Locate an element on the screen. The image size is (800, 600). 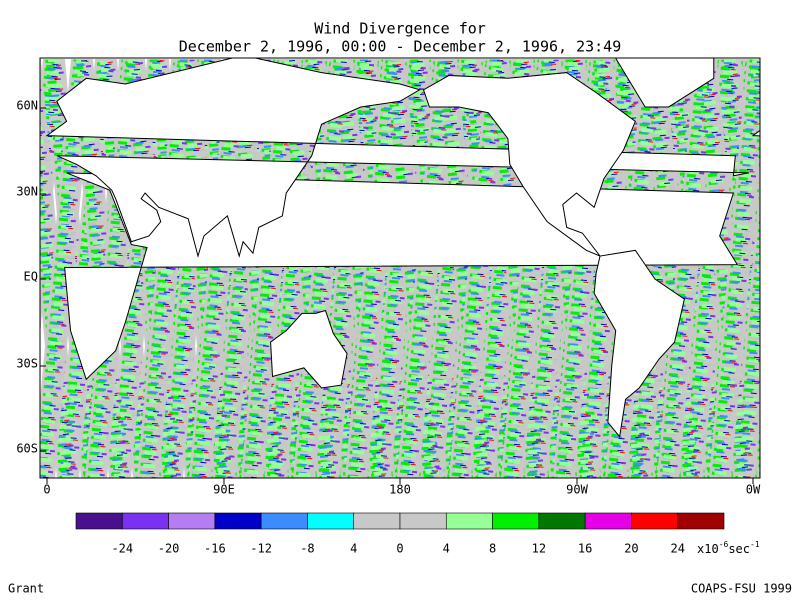
lon-label: 90W is located at coordinates (577, 490).